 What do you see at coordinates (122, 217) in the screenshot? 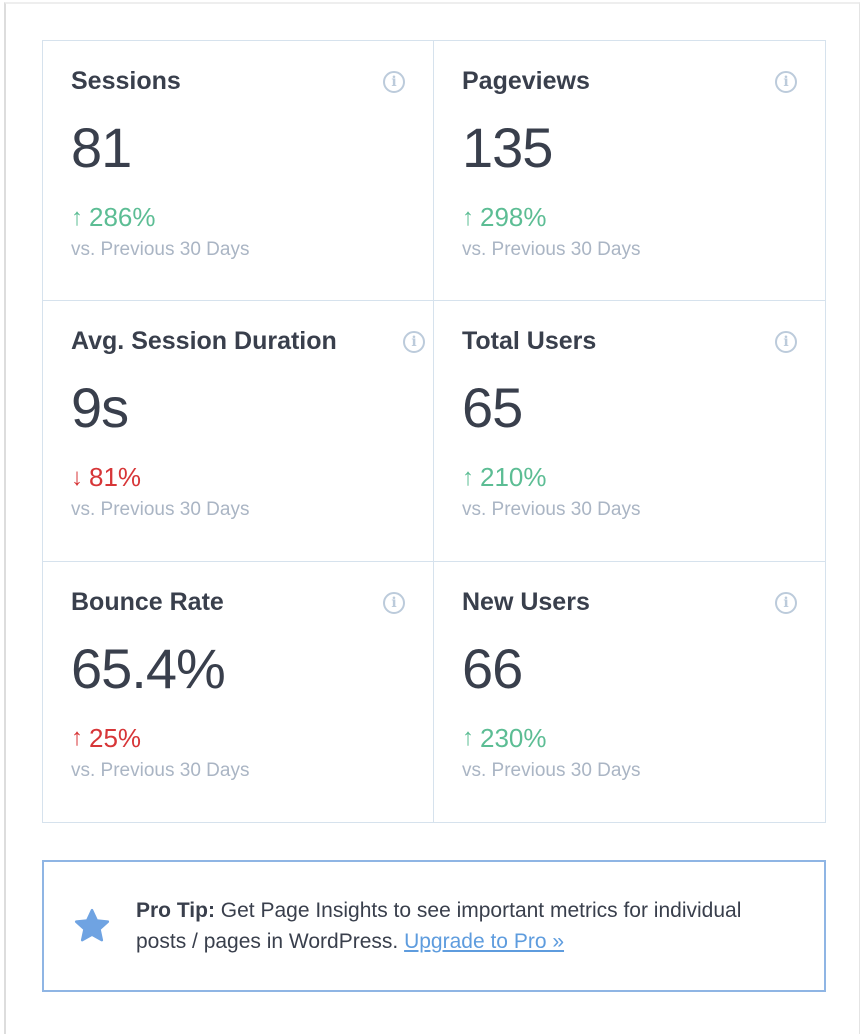
I see `change-percent: 286%` at bounding box center [122, 217].